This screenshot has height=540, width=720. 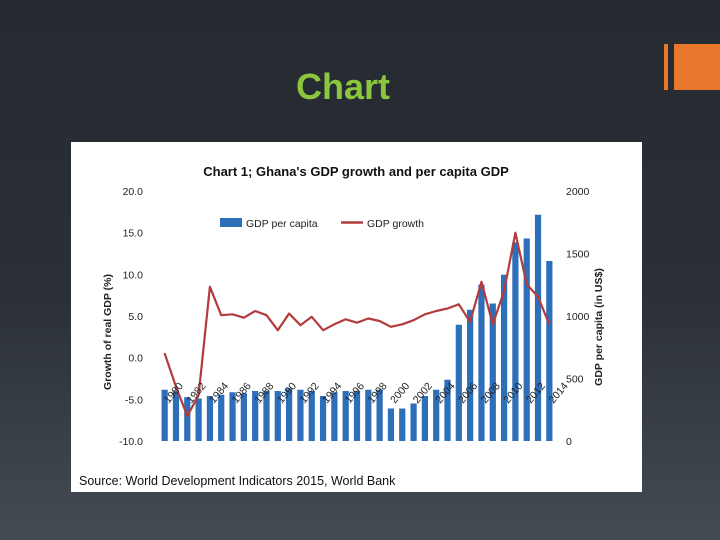 I want to click on y-left-tick-label: 0.0, so click(x=135, y=359).